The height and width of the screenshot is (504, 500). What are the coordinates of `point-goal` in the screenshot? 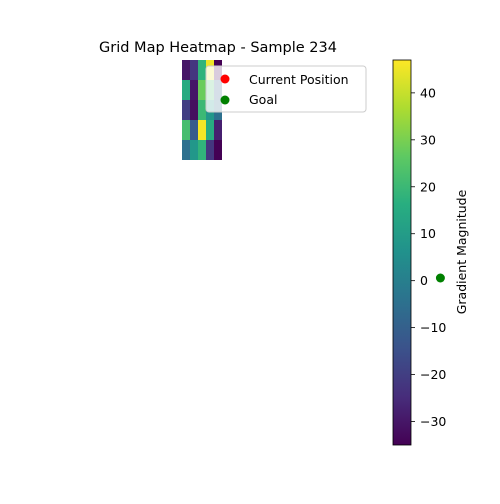 It's located at (440, 278).